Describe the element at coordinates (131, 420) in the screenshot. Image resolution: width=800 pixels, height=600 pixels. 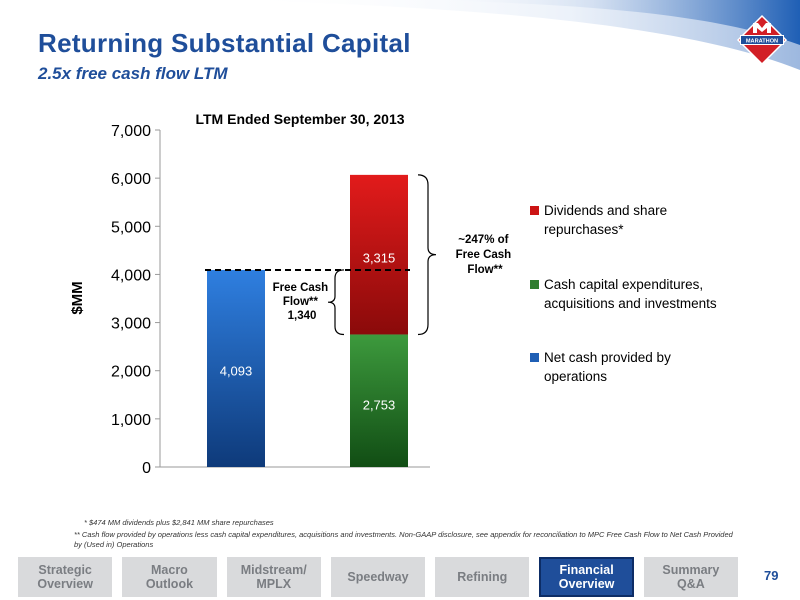
I see `y-tick-label: 1,000` at that location.